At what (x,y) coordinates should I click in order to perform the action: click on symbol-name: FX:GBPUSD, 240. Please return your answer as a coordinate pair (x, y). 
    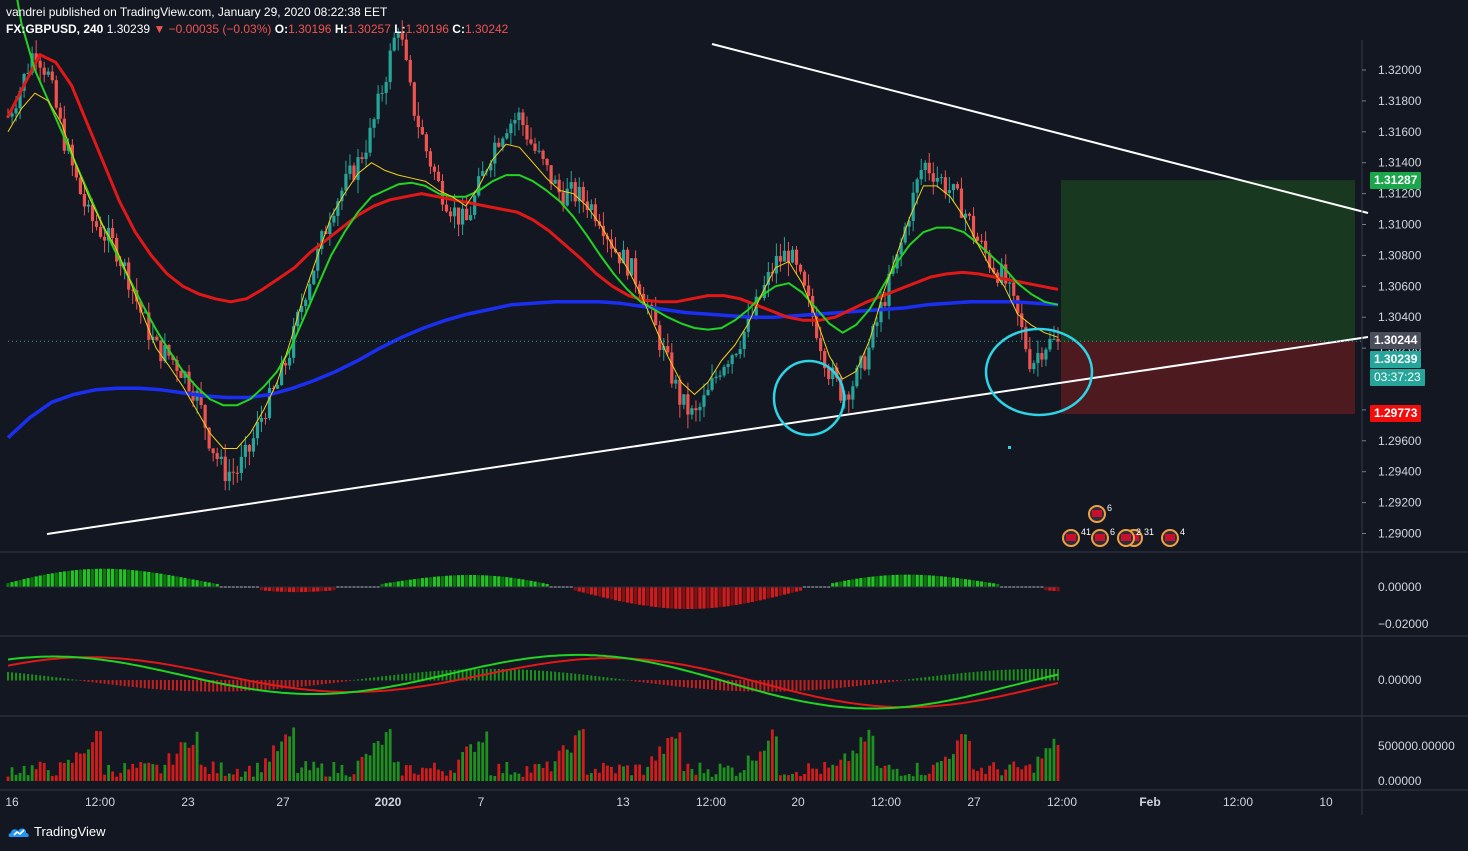
    Looking at the image, I should click on (55, 29).